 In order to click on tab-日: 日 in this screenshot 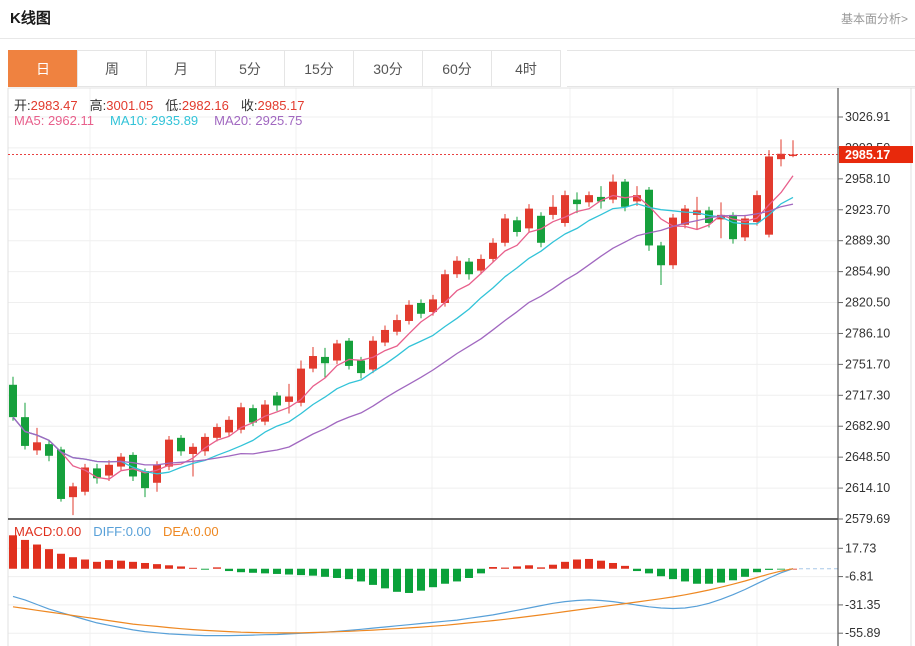, I will do `click(43, 68)`.